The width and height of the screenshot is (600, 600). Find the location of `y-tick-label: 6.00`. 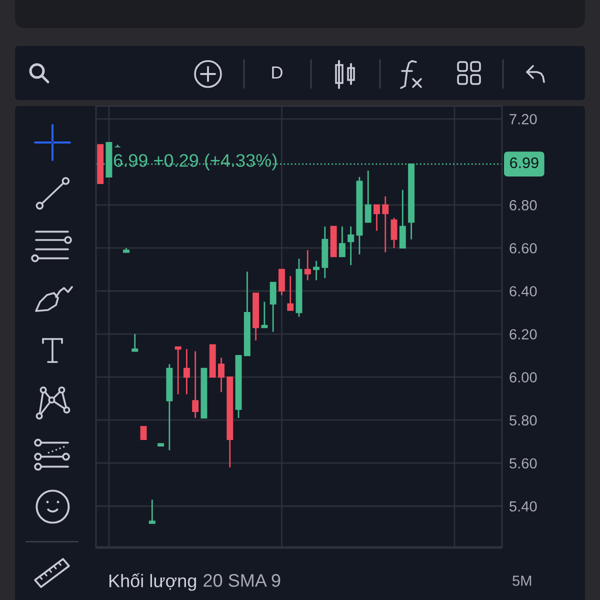

y-tick-label: 6.00 is located at coordinates (523, 377).